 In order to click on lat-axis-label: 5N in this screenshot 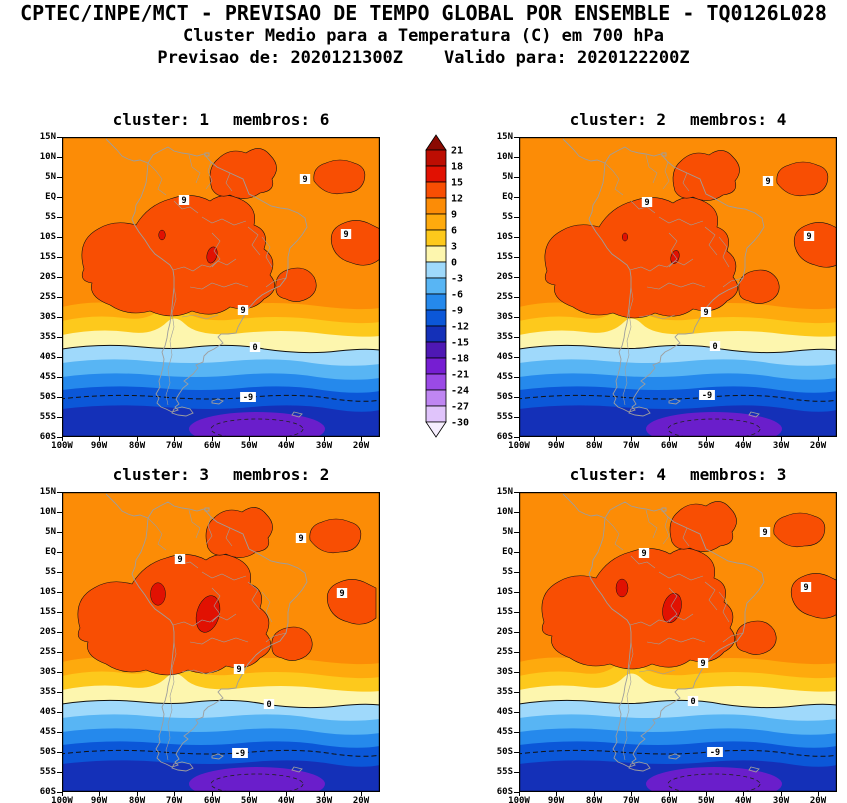, I will do `click(50, 532)`.